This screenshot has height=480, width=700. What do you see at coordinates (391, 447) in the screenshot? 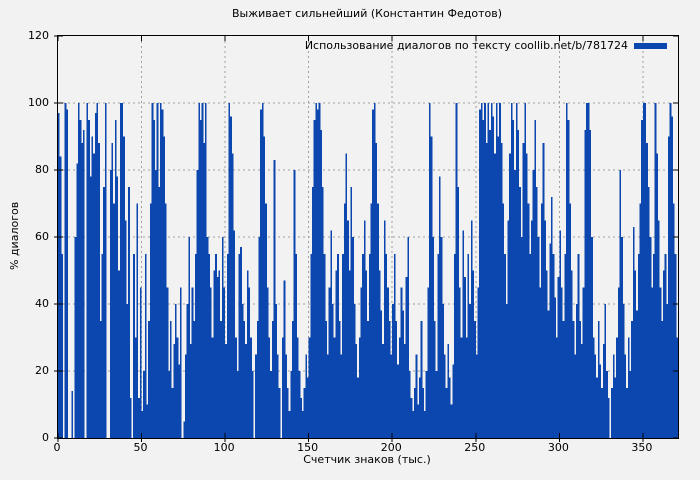
I see `x-tick-label: 200` at bounding box center [391, 447].